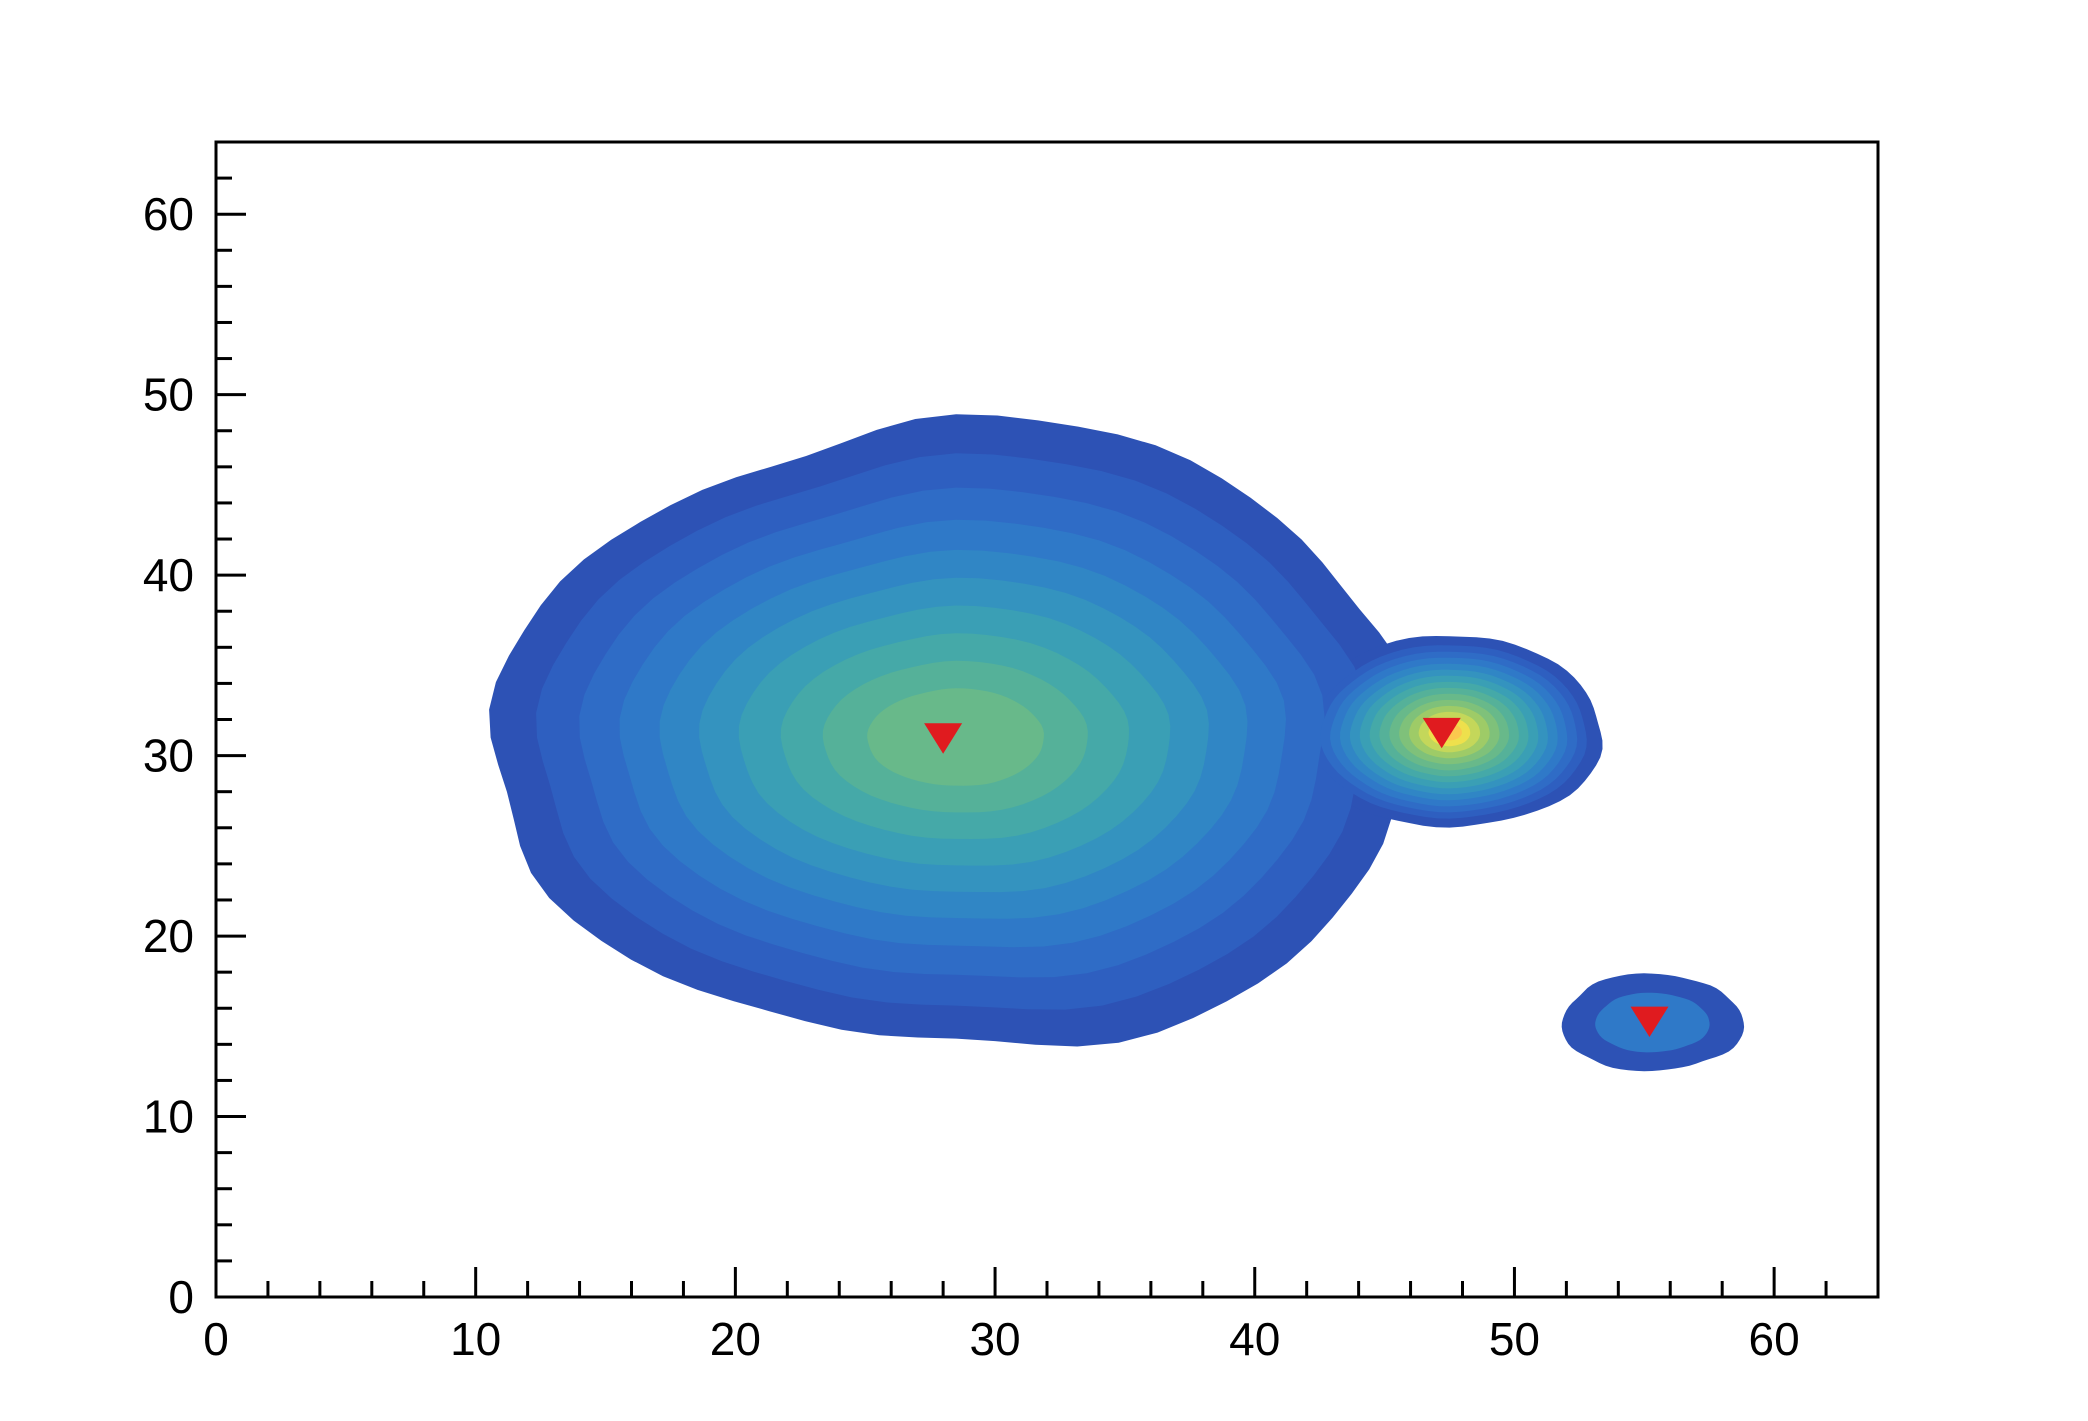  Describe the element at coordinates (168, 395) in the screenshot. I see `y-tick-label: 50` at that location.